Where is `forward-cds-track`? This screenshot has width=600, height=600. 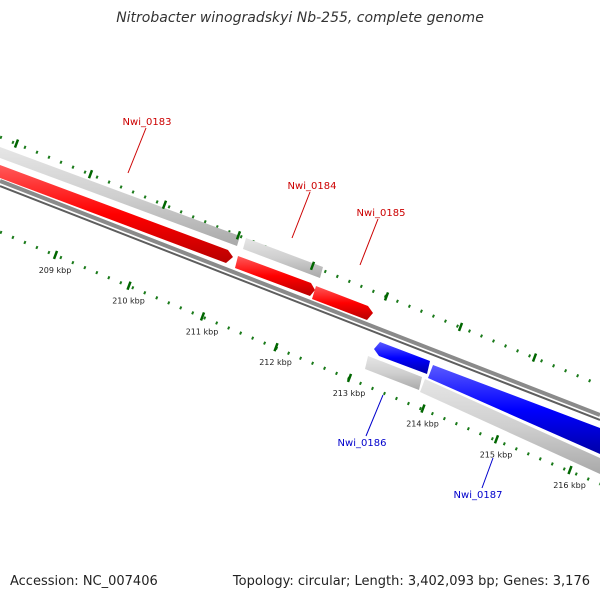
forward-cds-track is located at coordinates (161, 212).